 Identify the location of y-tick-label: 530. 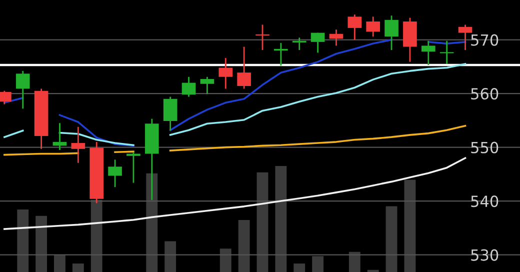
(484, 255).